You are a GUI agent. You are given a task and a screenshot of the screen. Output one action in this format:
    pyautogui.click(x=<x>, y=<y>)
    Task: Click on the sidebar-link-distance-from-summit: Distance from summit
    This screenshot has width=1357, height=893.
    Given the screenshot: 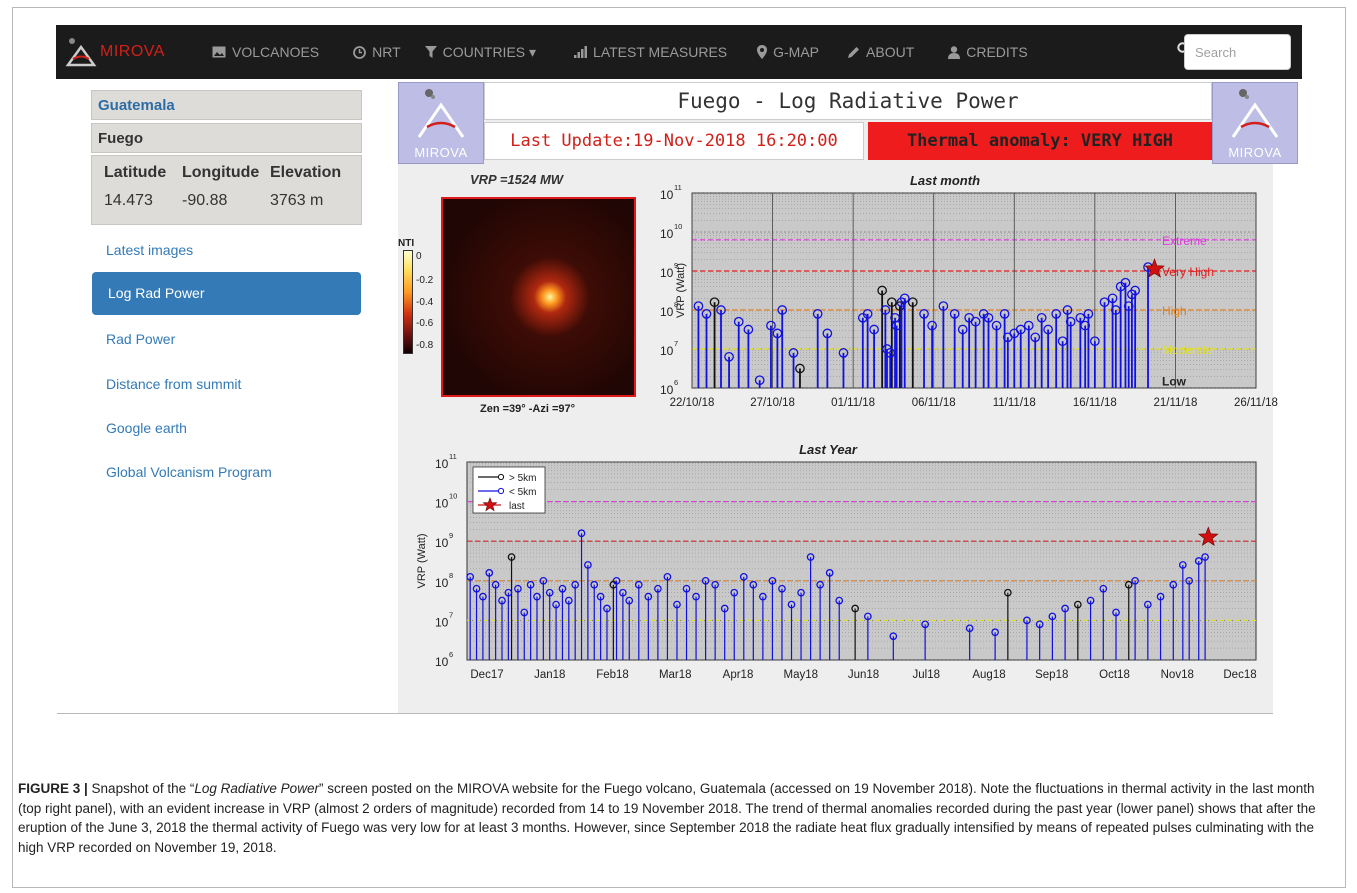 What is the action you would take?
    pyautogui.click(x=174, y=384)
    